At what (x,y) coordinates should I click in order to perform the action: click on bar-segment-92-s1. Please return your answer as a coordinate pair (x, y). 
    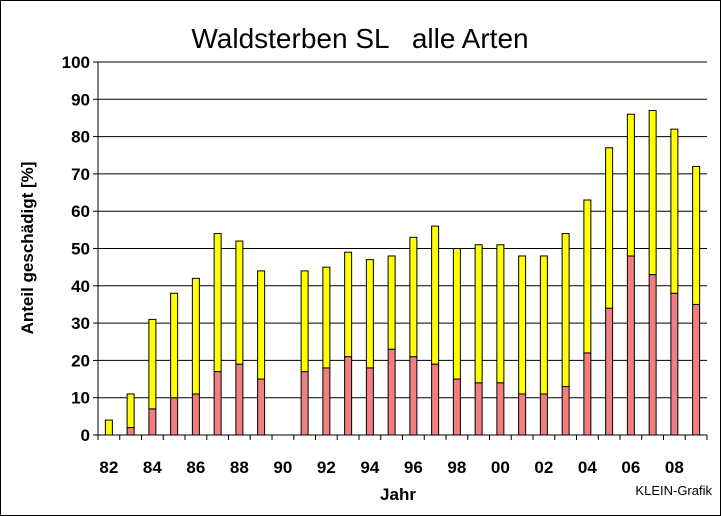
    Looking at the image, I should click on (326, 401).